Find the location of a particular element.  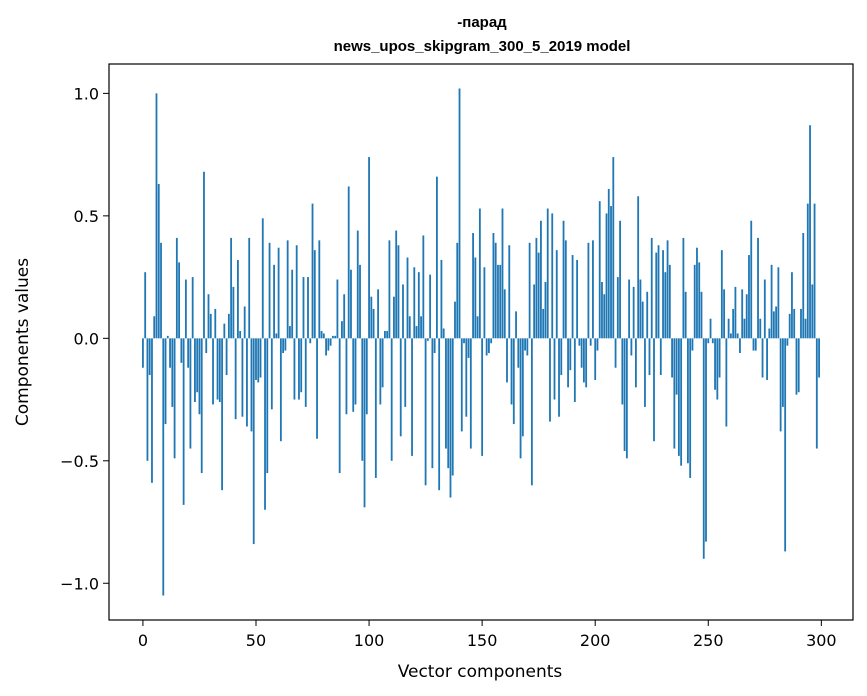

y-tick-label: 0.0 is located at coordinates (86, 338).